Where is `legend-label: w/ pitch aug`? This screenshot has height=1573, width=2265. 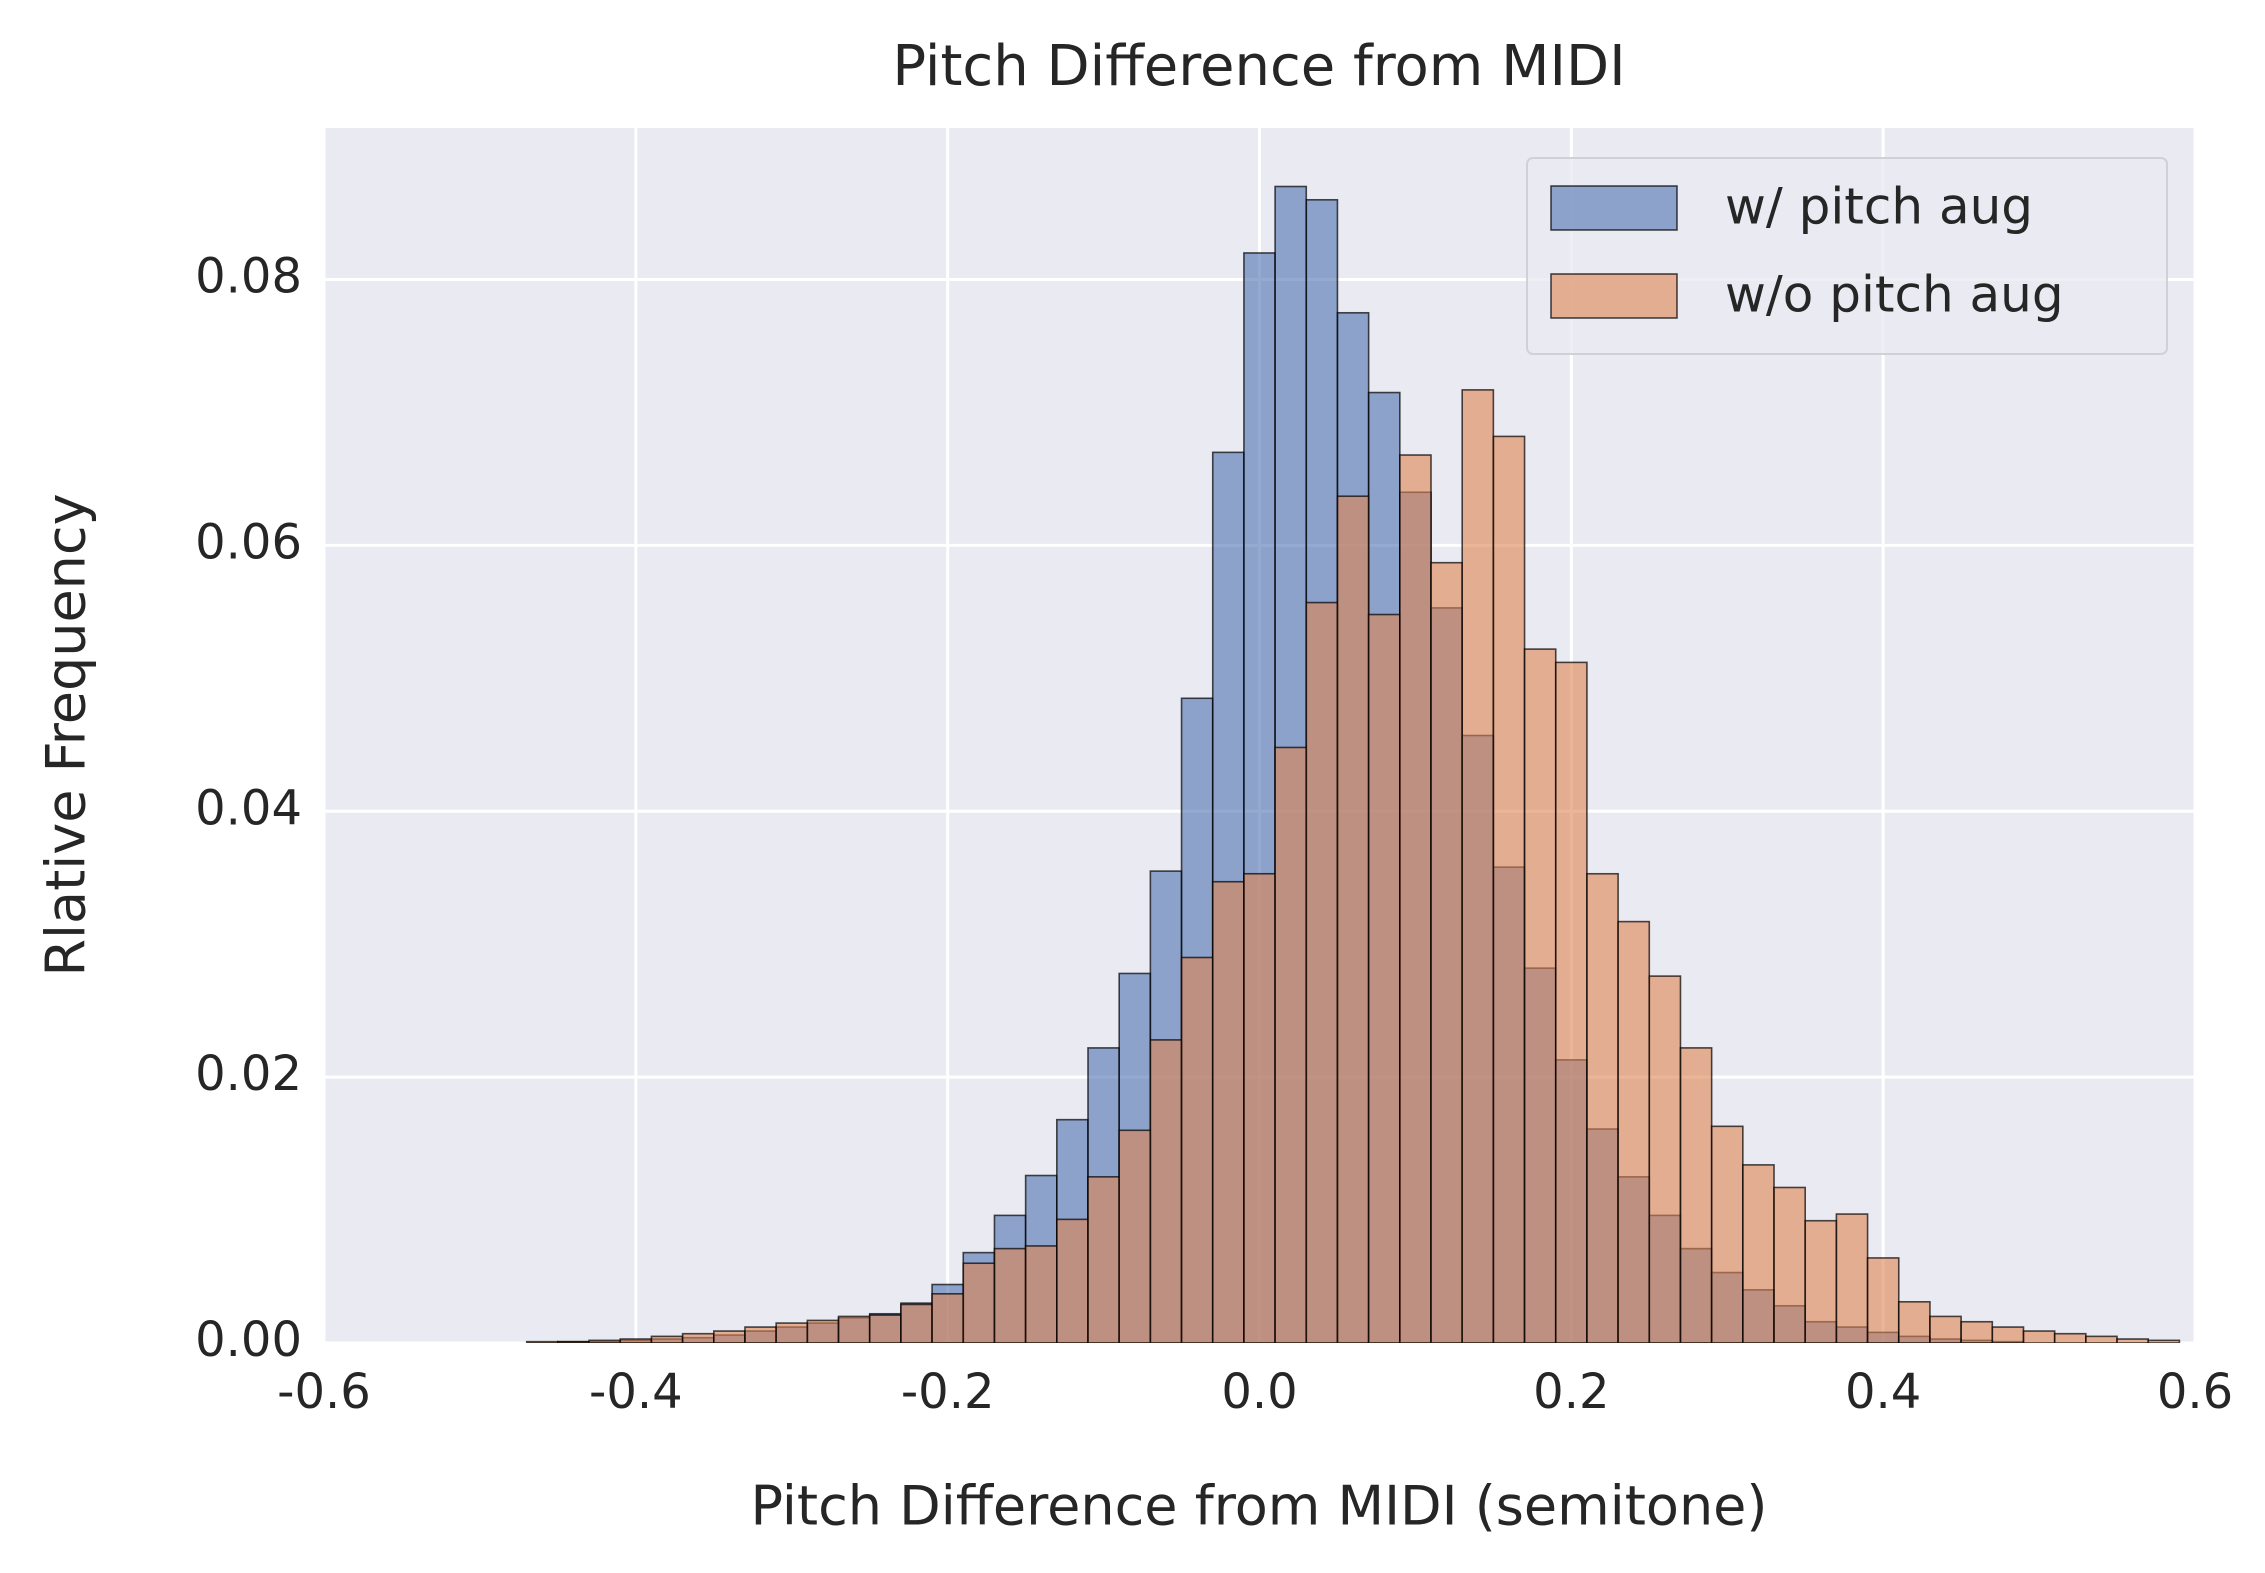 legend-label: w/ pitch aug is located at coordinates (1879, 207).